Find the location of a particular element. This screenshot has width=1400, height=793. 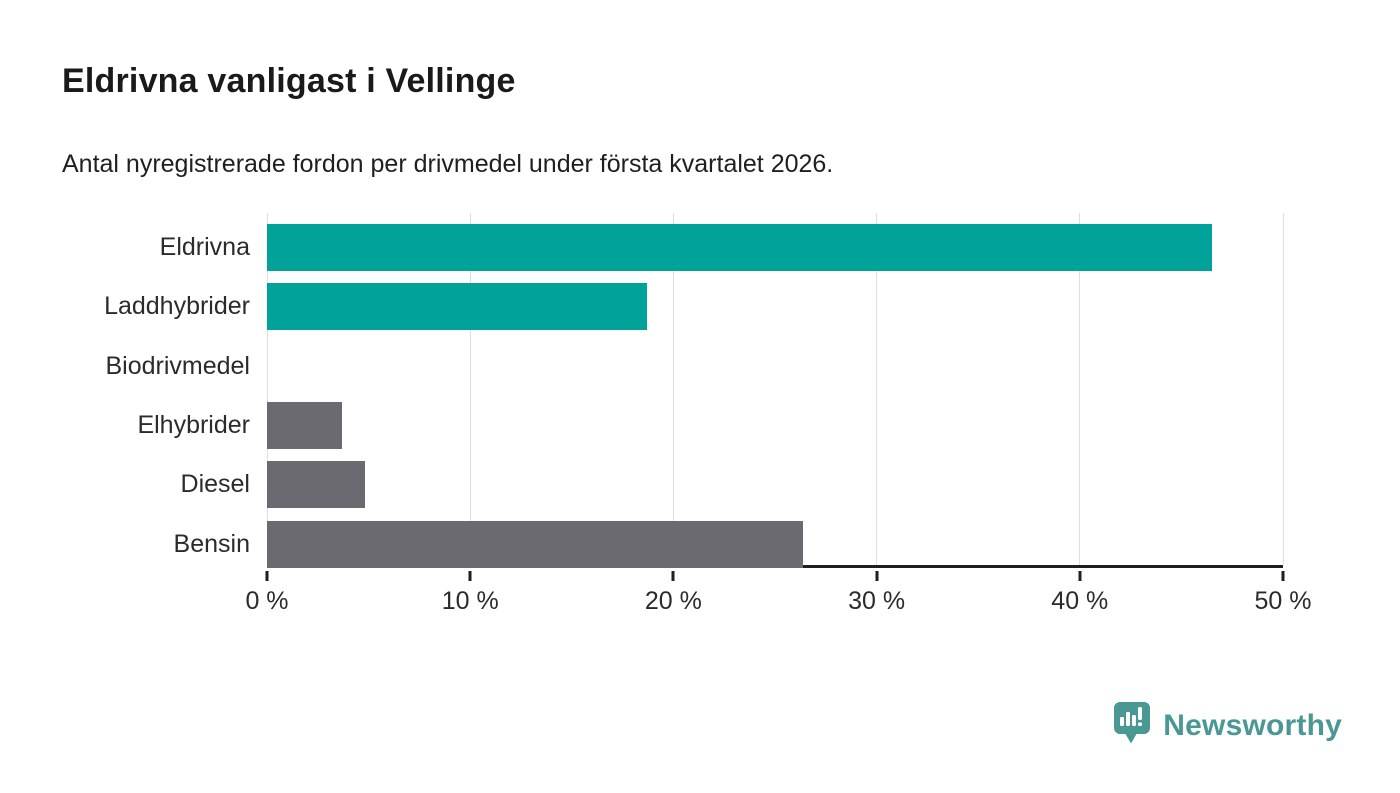

gridline-40-percent is located at coordinates (1080, 389).